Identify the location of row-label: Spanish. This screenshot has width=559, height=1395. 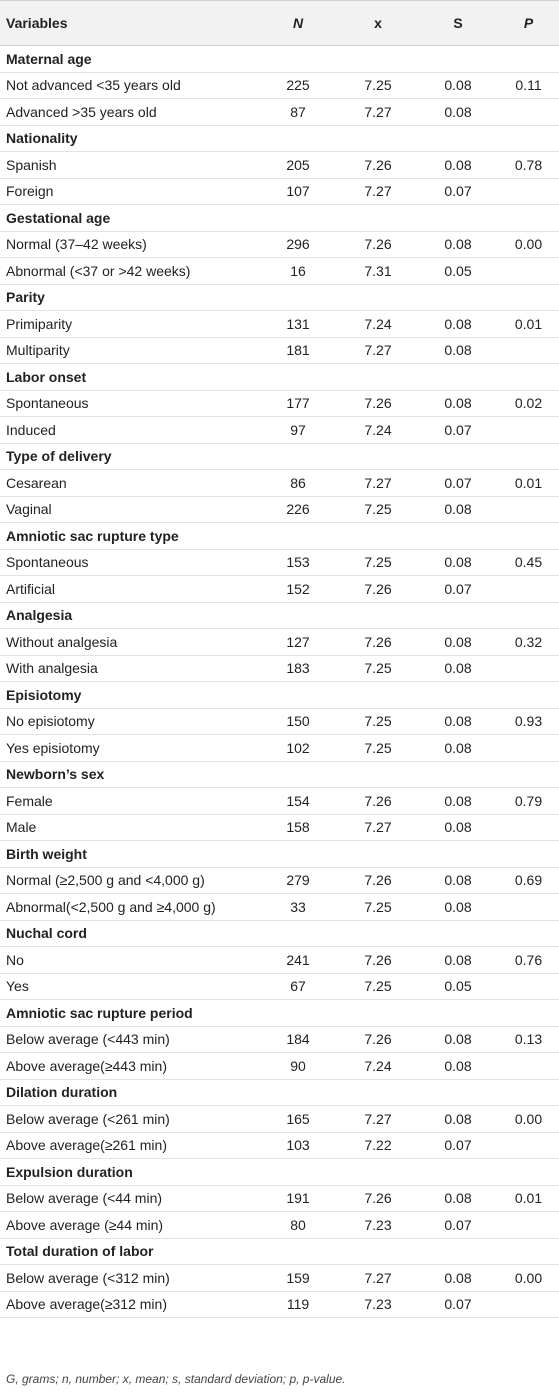
(129, 165).